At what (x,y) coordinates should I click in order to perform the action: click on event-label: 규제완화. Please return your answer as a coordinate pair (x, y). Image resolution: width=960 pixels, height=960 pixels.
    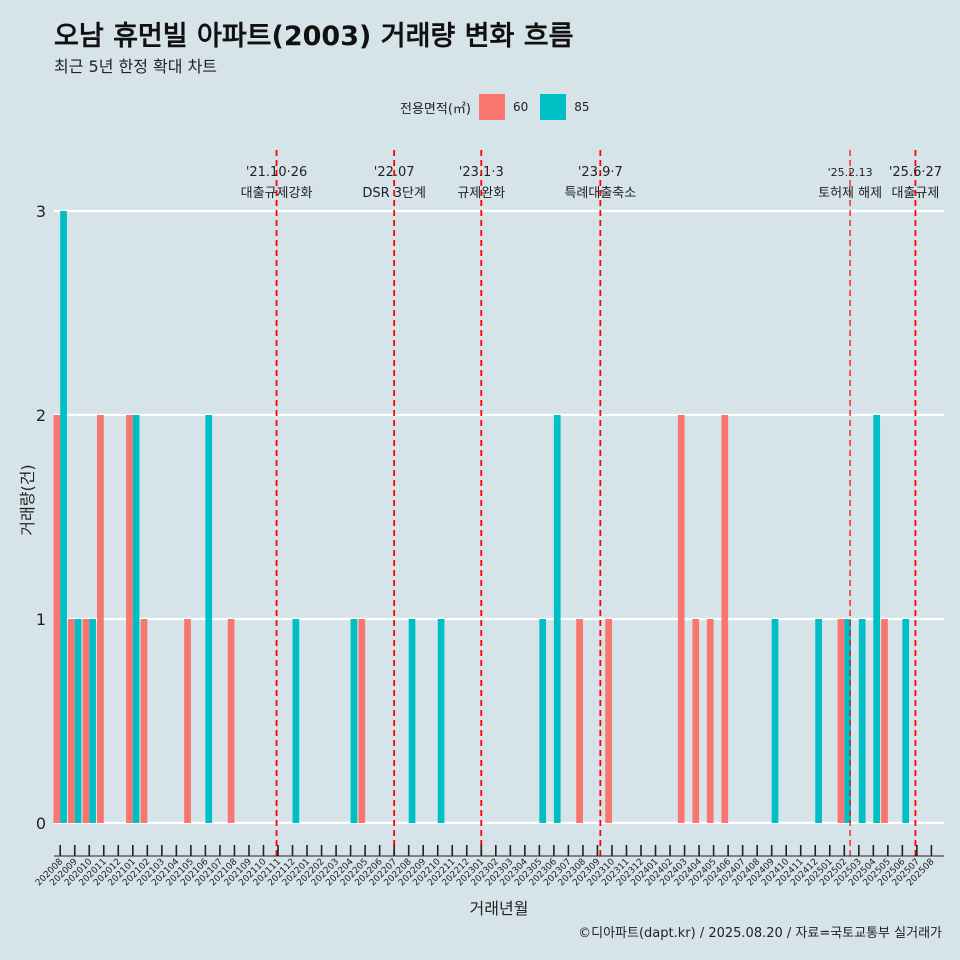
    Looking at the image, I should click on (481, 193).